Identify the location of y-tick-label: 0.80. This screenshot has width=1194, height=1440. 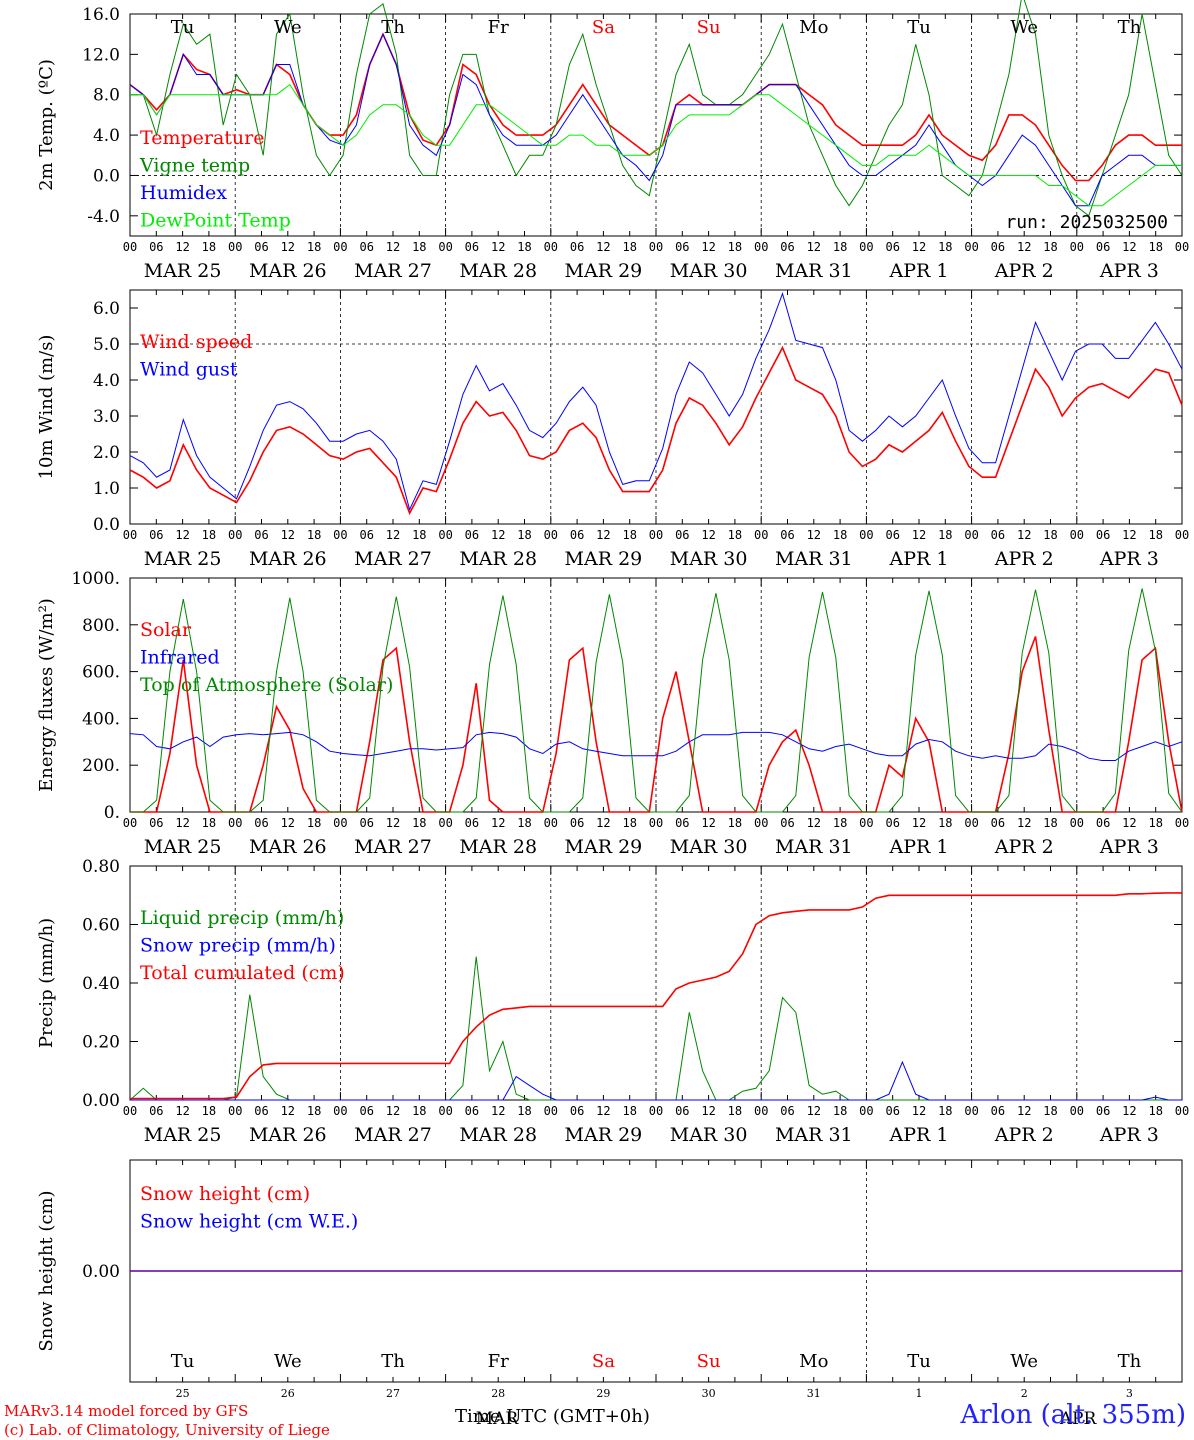
(101, 867).